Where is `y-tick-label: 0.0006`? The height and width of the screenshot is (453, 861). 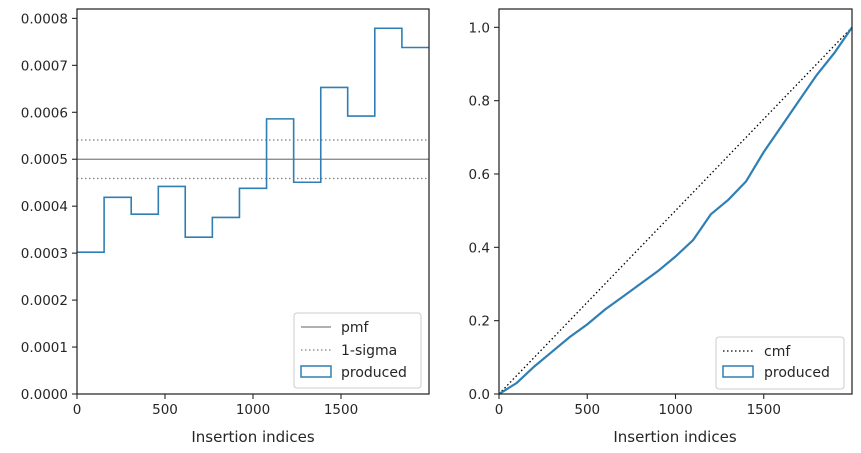
y-tick-label: 0.0006 is located at coordinates (44, 113).